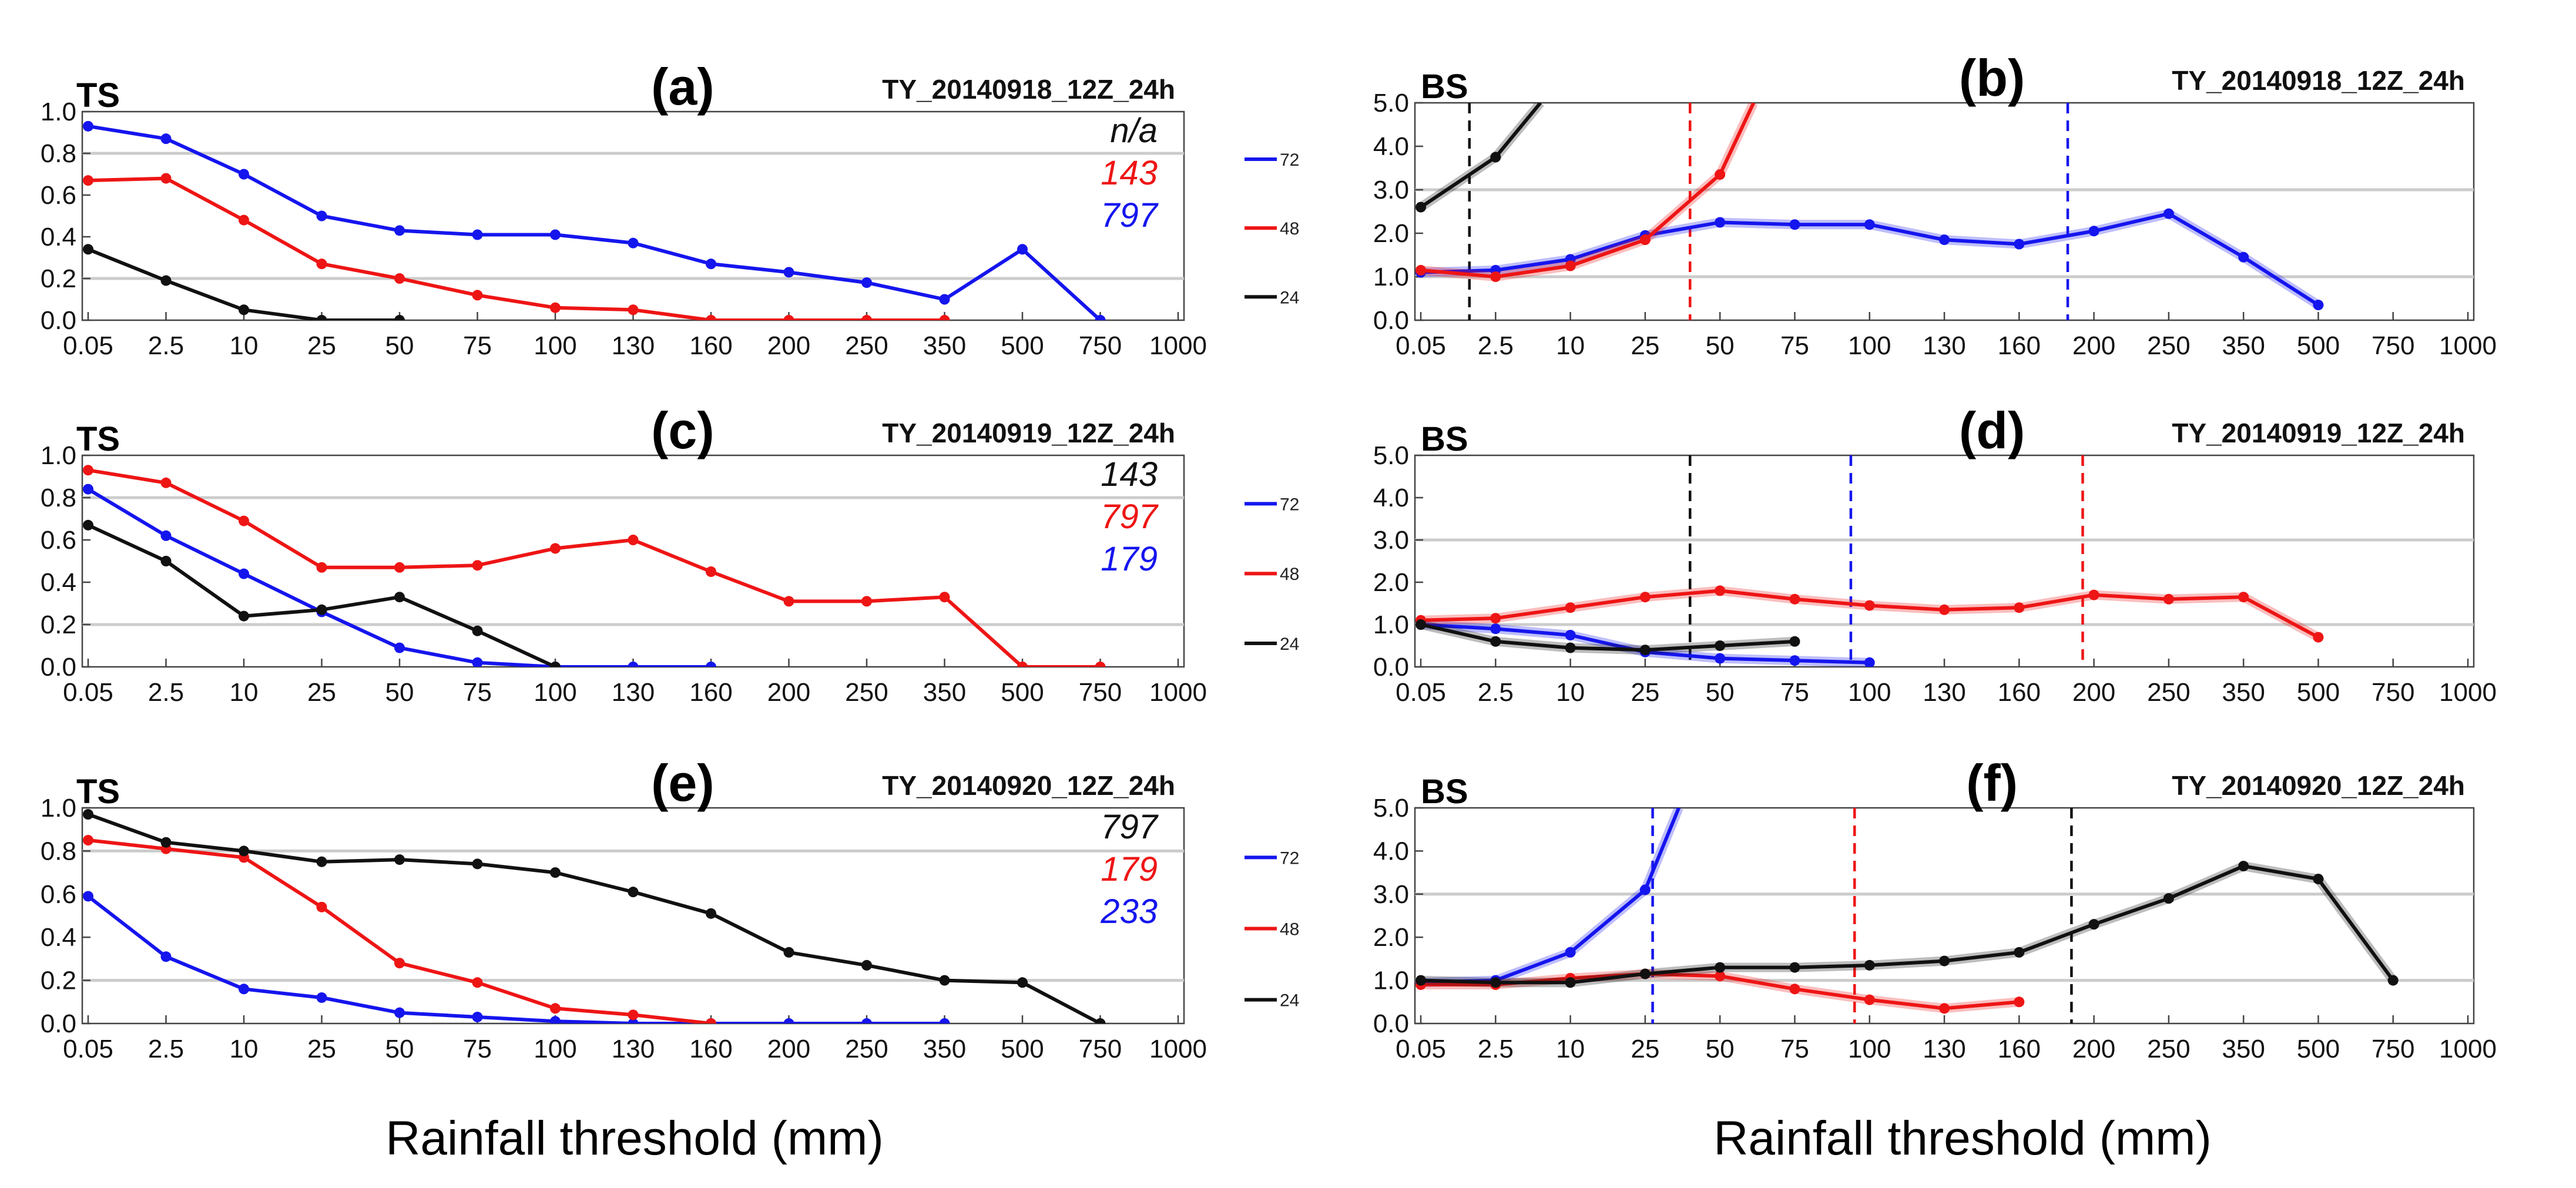 This screenshot has height=1188, width=2576. Describe the element at coordinates (1129, 173) in the screenshot. I see `annotation-48h: 143` at that location.